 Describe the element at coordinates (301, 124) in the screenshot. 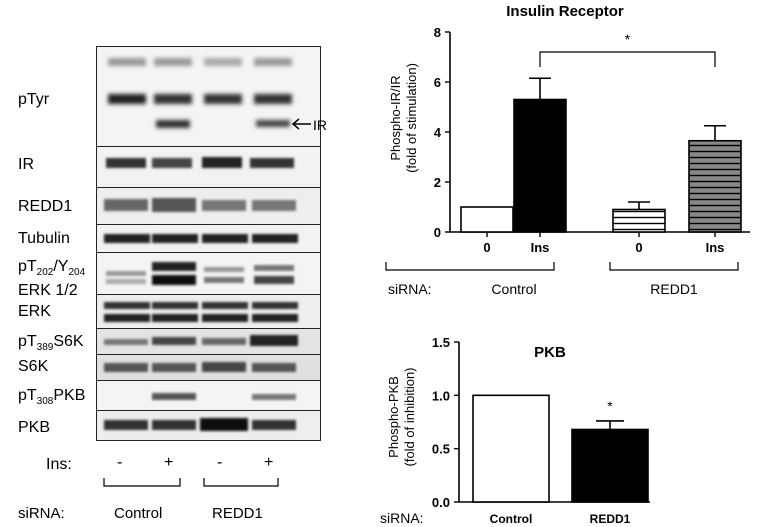

I see `arrow-left-icon` at that location.